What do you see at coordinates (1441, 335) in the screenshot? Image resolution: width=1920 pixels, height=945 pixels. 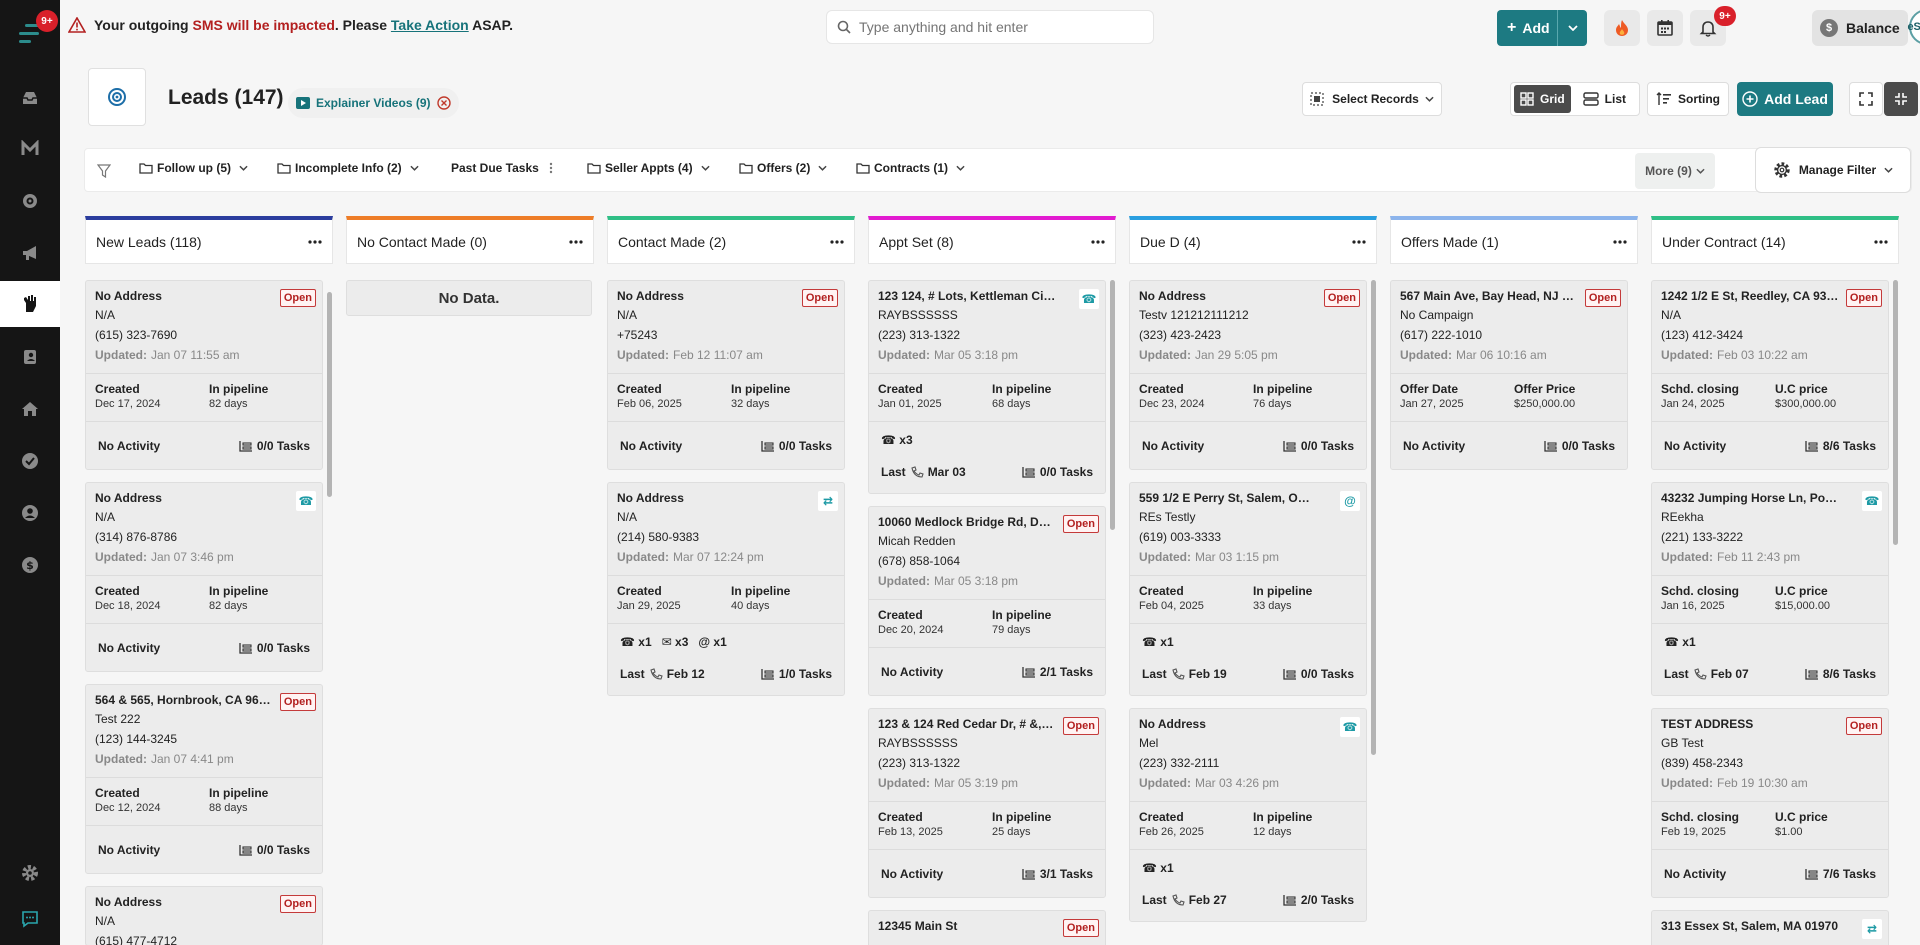 I see `card-phone: (617) 222-1010` at bounding box center [1441, 335].